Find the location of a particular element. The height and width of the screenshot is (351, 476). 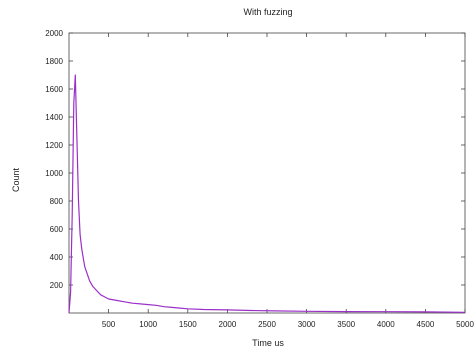

y-axis-label: Count is located at coordinates (16, 180).